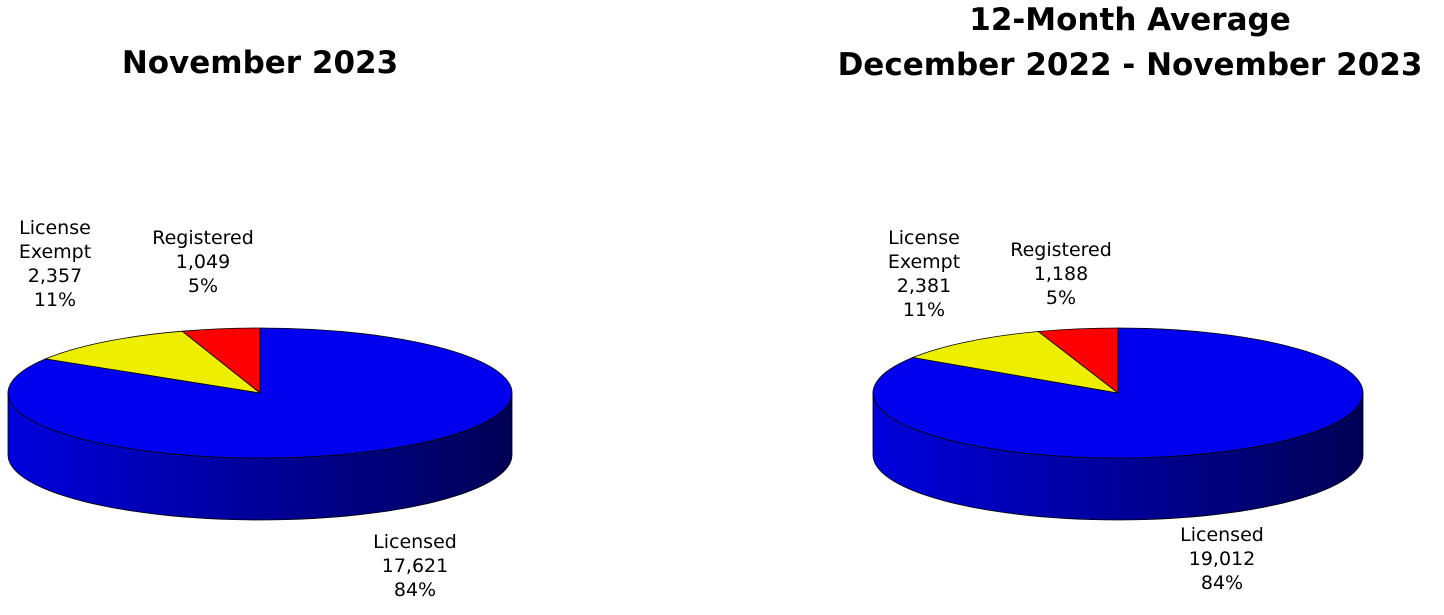 This screenshot has width=1444, height=615. I want to click on text-line: November 2023, so click(260, 63).